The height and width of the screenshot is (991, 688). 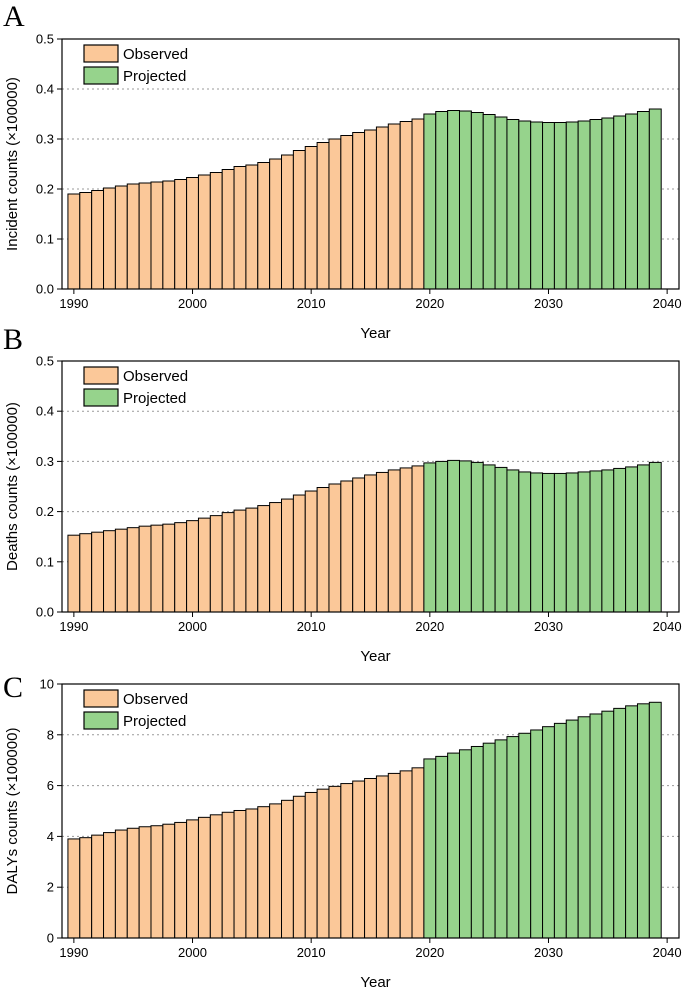 What do you see at coordinates (98, 886) in the screenshot?
I see `observed-bar-1992` at bounding box center [98, 886].